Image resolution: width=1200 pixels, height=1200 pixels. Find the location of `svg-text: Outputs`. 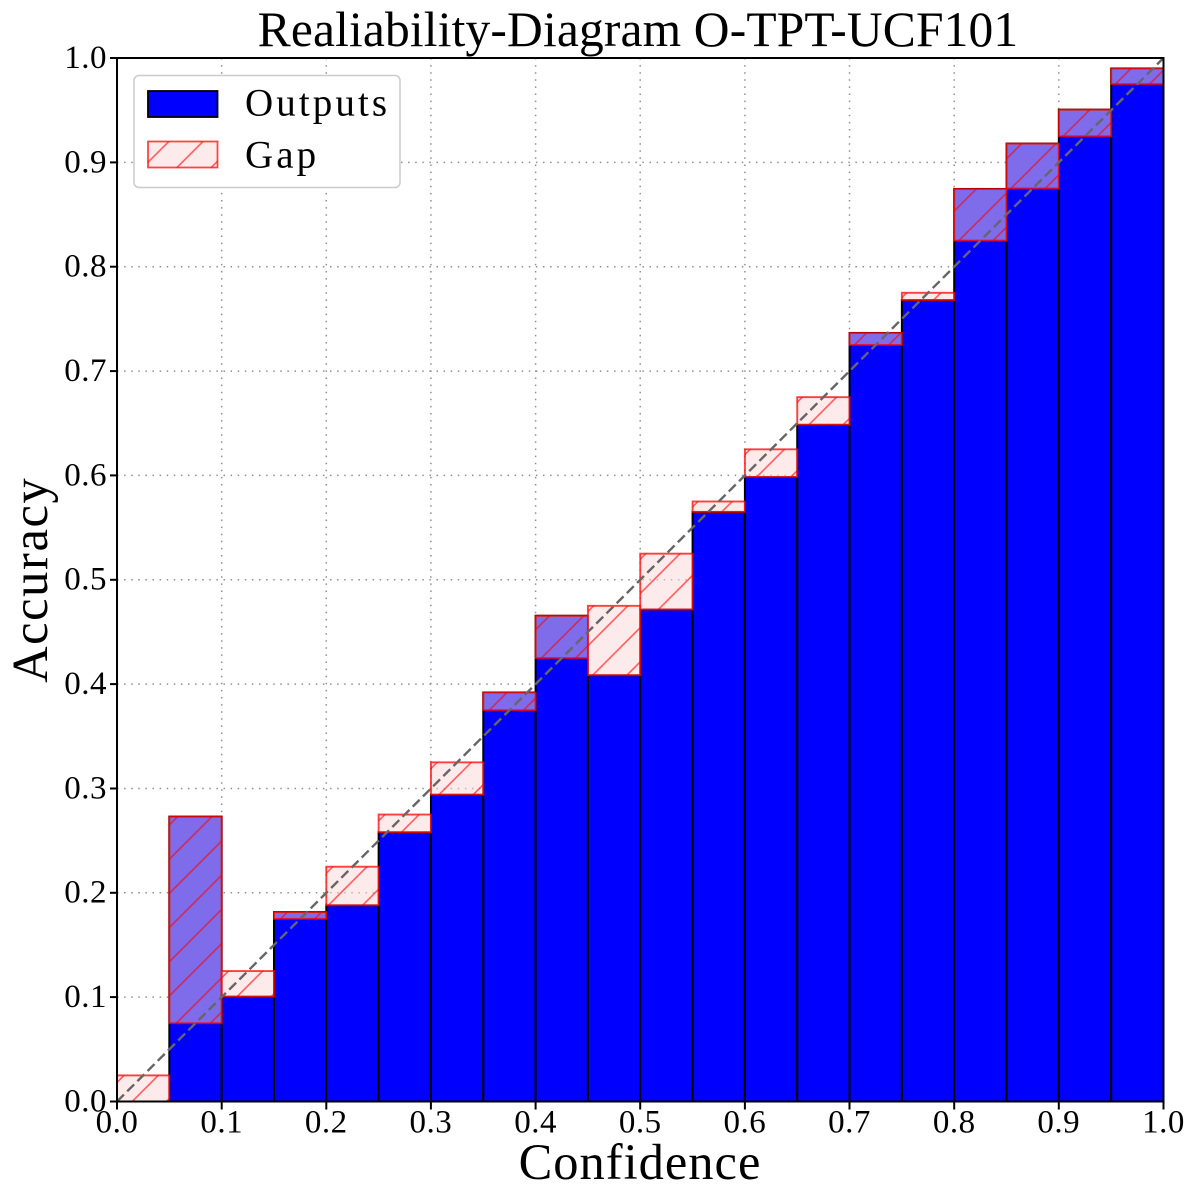

svg-text: Outputs is located at coordinates (317, 103).